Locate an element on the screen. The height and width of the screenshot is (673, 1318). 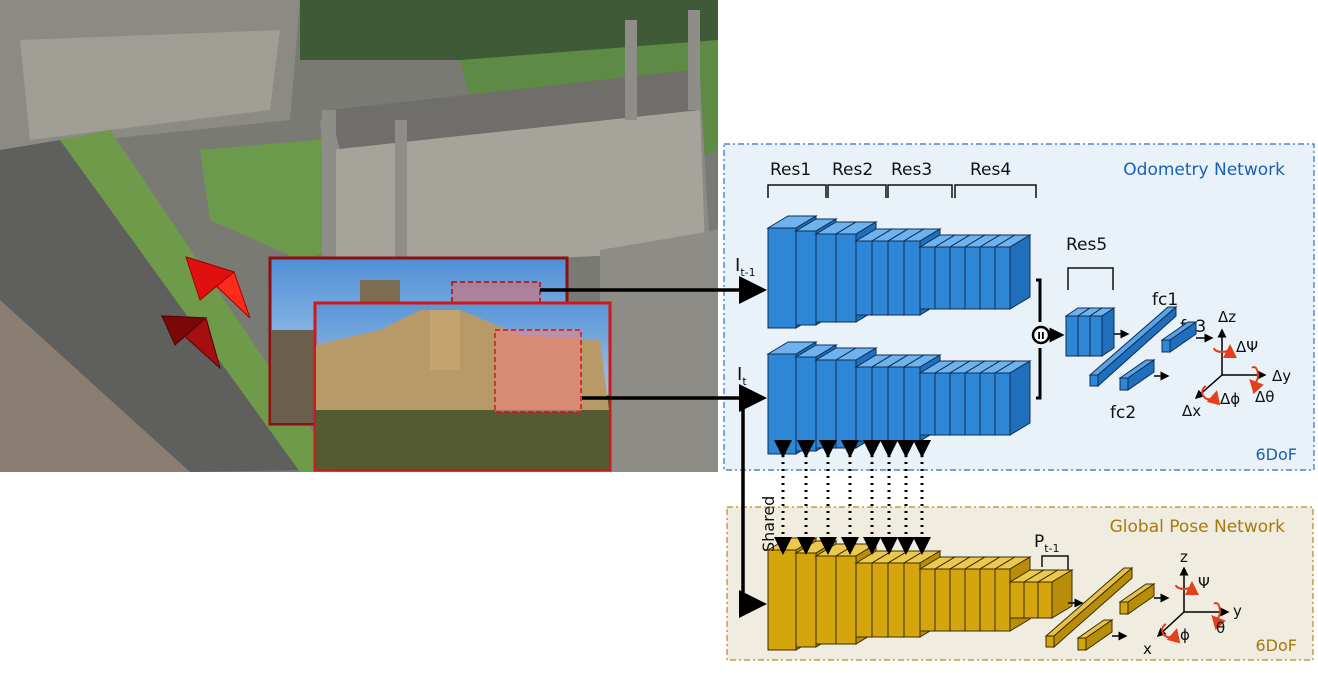
global-axes: z Ψ y θ ϕ x is located at coordinates (1192, 603).